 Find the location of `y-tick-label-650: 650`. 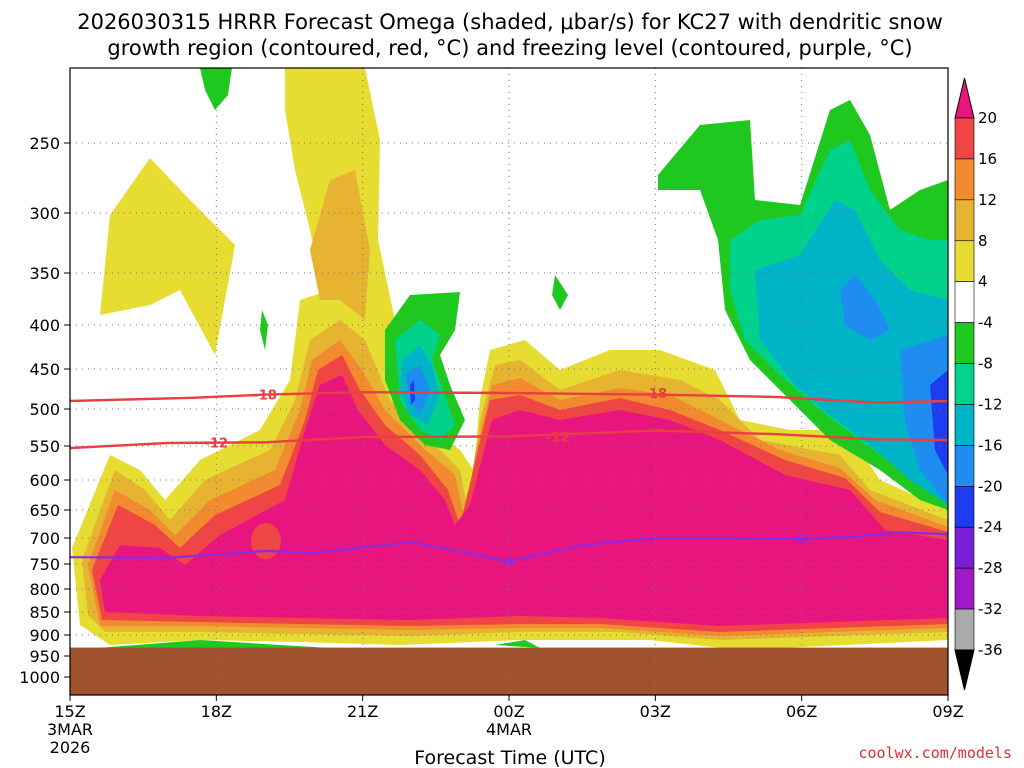

y-tick-label-650: 650 is located at coordinates (44, 510).